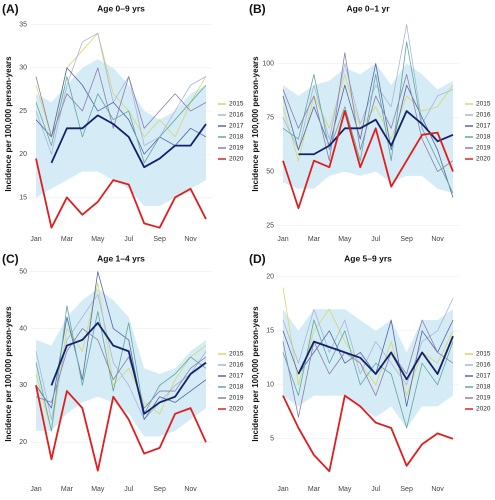 This screenshot has height=500, width=495. I want to click on y-tick-label: 5, so click(272, 439).